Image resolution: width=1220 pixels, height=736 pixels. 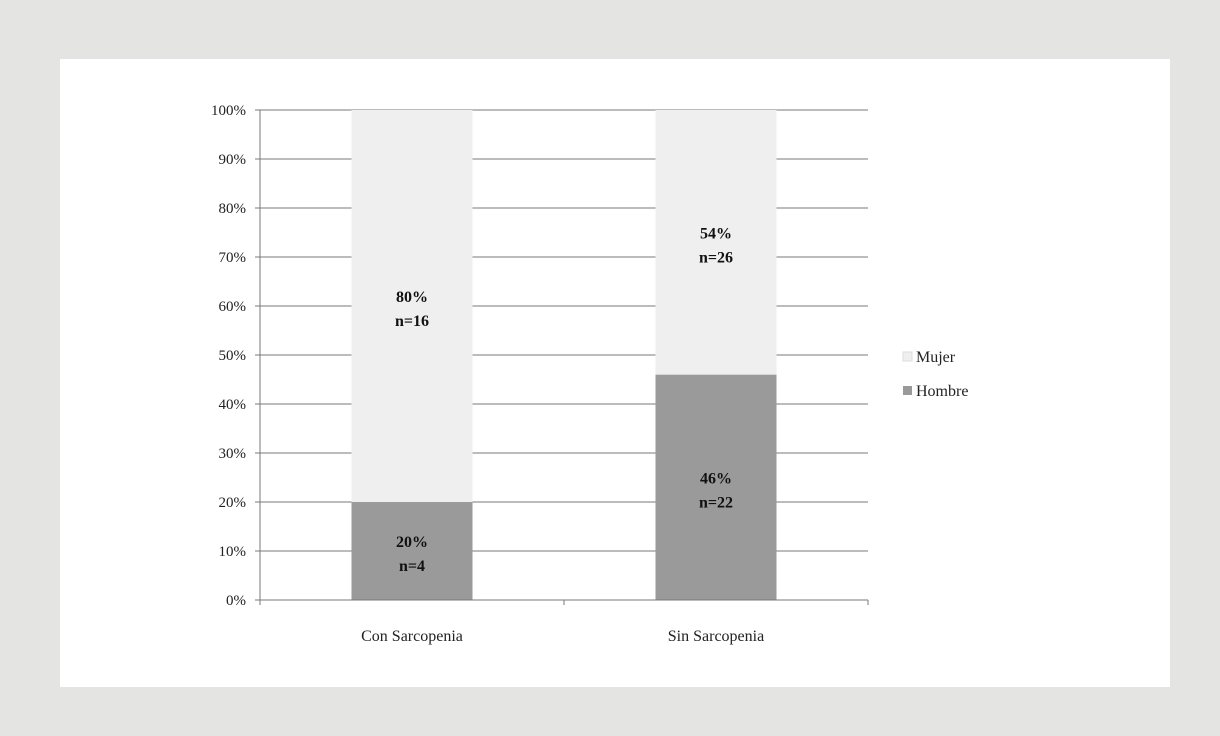 I want to click on data-label-count: n=4, so click(x=412, y=566).